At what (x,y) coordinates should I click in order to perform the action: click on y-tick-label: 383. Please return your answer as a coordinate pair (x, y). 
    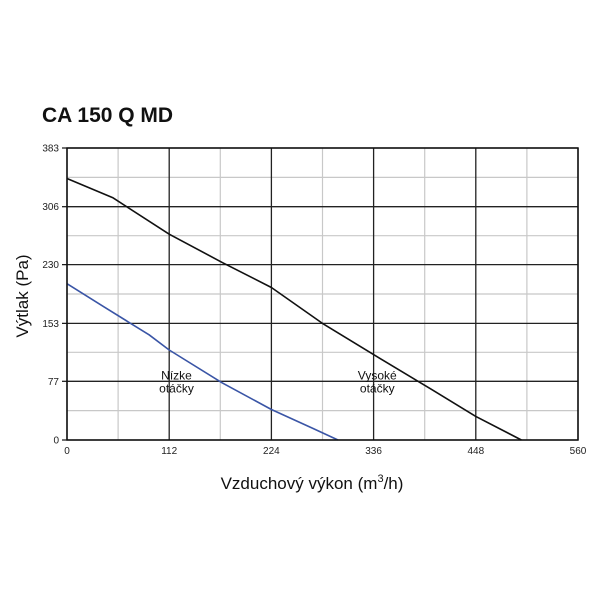
    Looking at the image, I should click on (50, 149).